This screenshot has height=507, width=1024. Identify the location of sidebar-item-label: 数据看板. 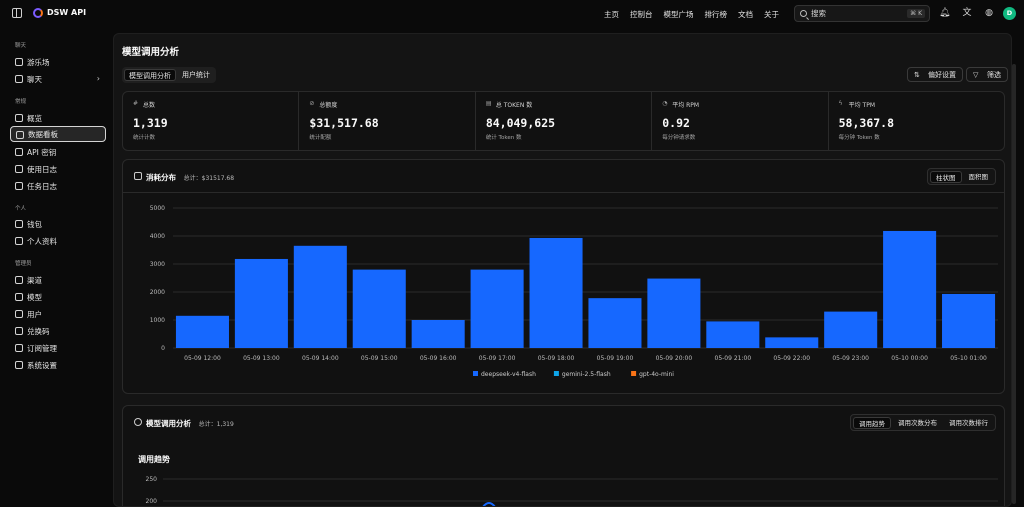
(43, 134).